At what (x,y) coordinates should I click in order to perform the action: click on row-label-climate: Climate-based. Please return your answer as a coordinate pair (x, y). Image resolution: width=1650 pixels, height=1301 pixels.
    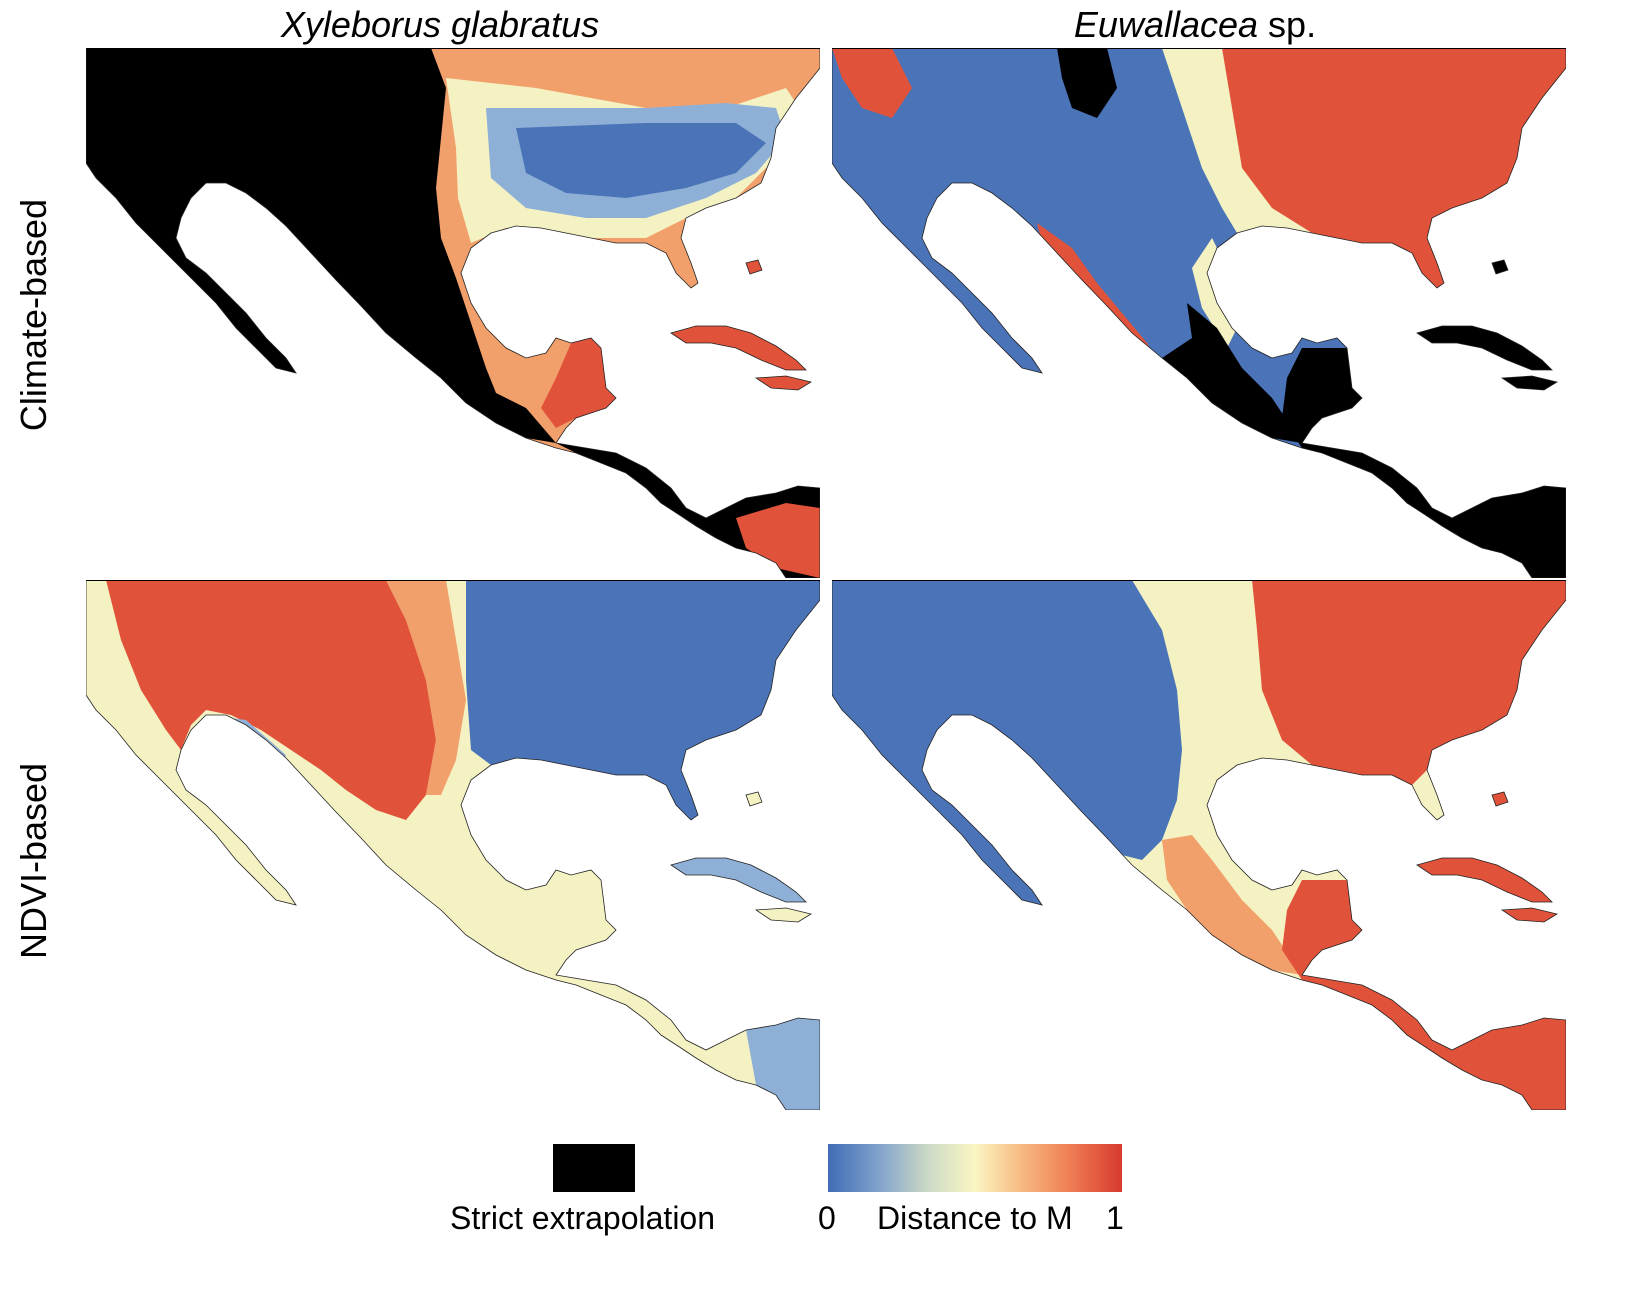
    Looking at the image, I should click on (33, 315).